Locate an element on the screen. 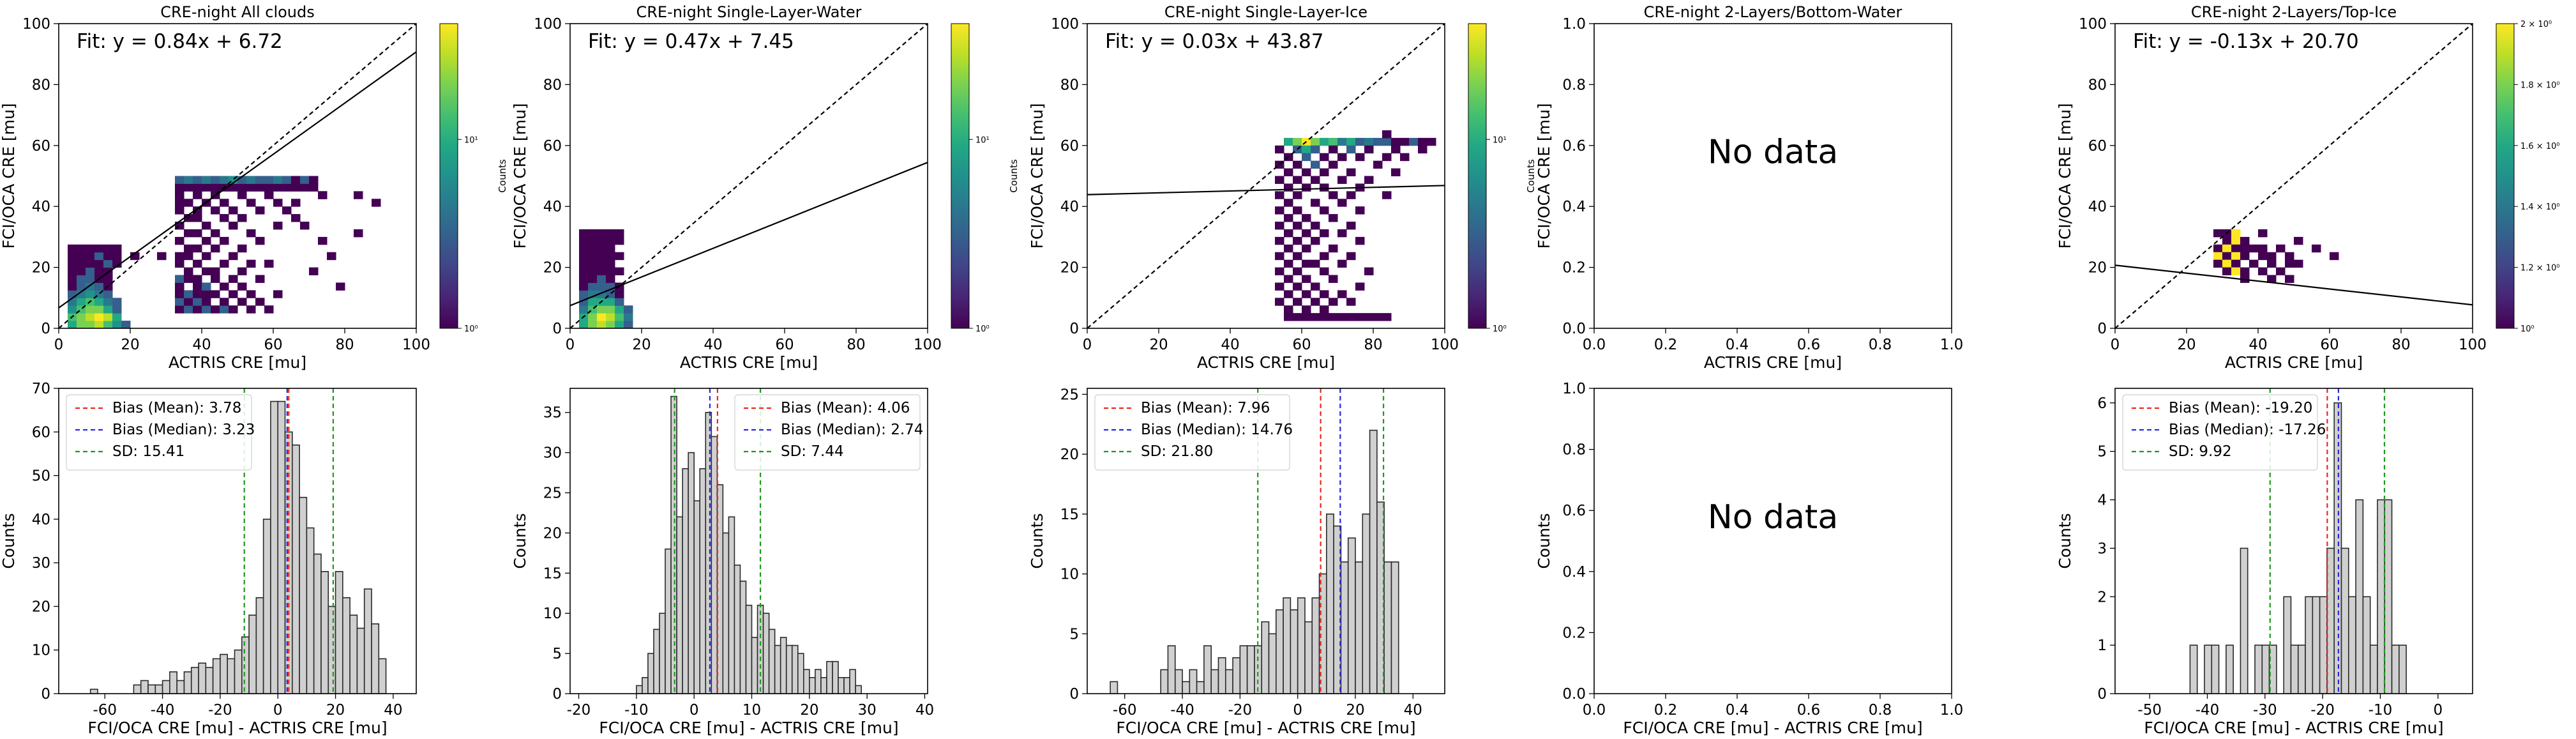  one-to-one-line is located at coordinates (1266, 176).